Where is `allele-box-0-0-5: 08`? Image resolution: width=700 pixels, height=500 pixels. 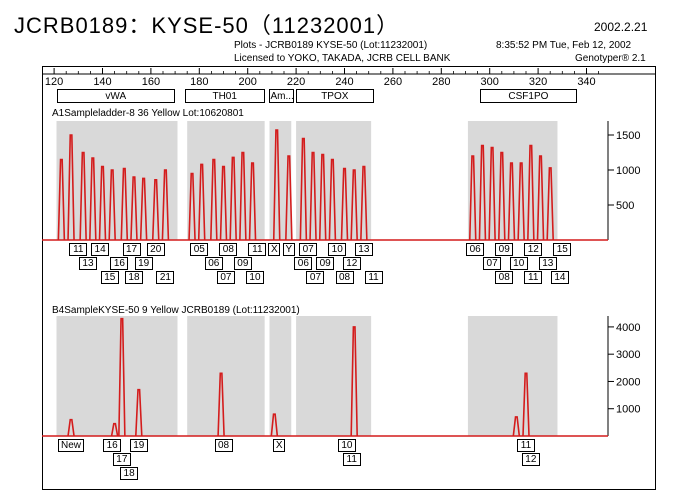 allele-box-0-0-5: 08 is located at coordinates (228, 249).